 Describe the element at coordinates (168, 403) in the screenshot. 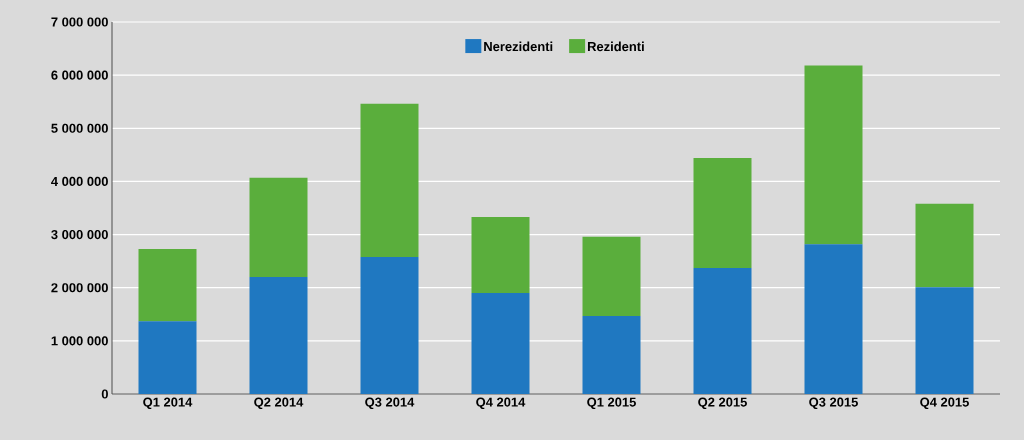

I see `x-tick-label: Q1 2014` at that location.